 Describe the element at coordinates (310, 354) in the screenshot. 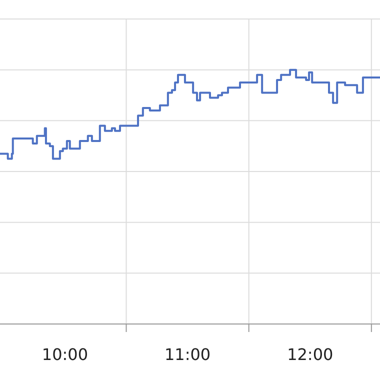

I see `x-tick-label: 12:00` at that location.